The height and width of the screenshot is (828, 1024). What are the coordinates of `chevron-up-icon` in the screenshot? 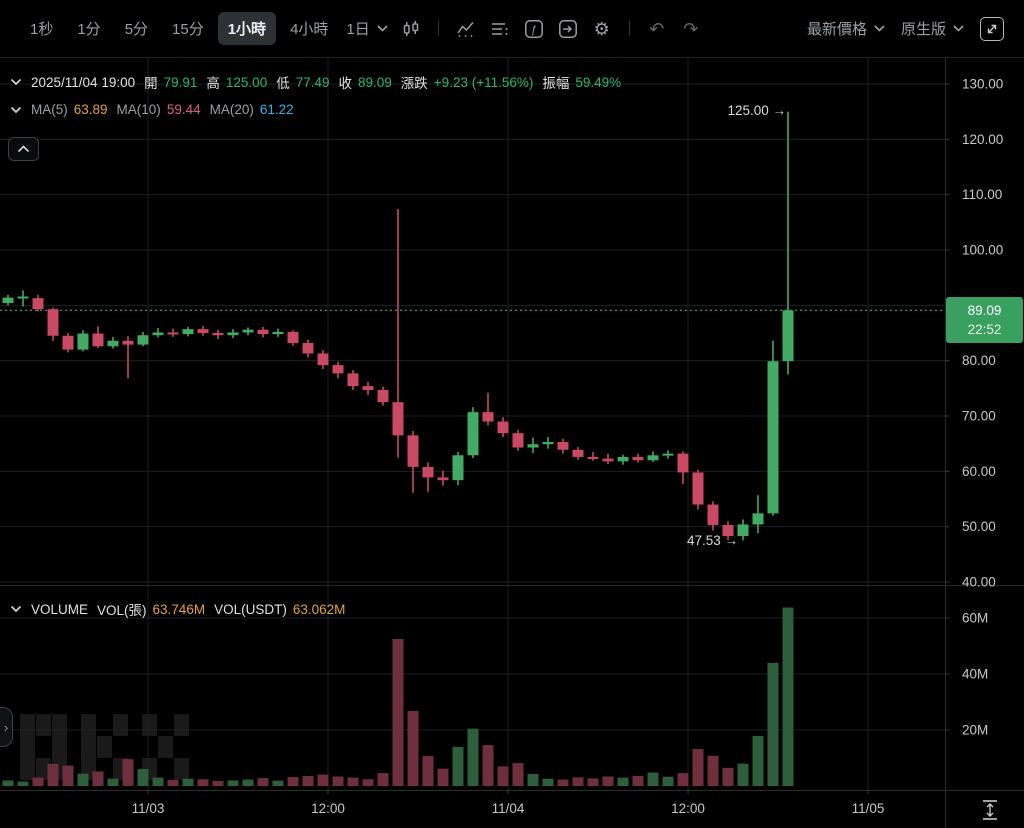 It's located at (23, 149).